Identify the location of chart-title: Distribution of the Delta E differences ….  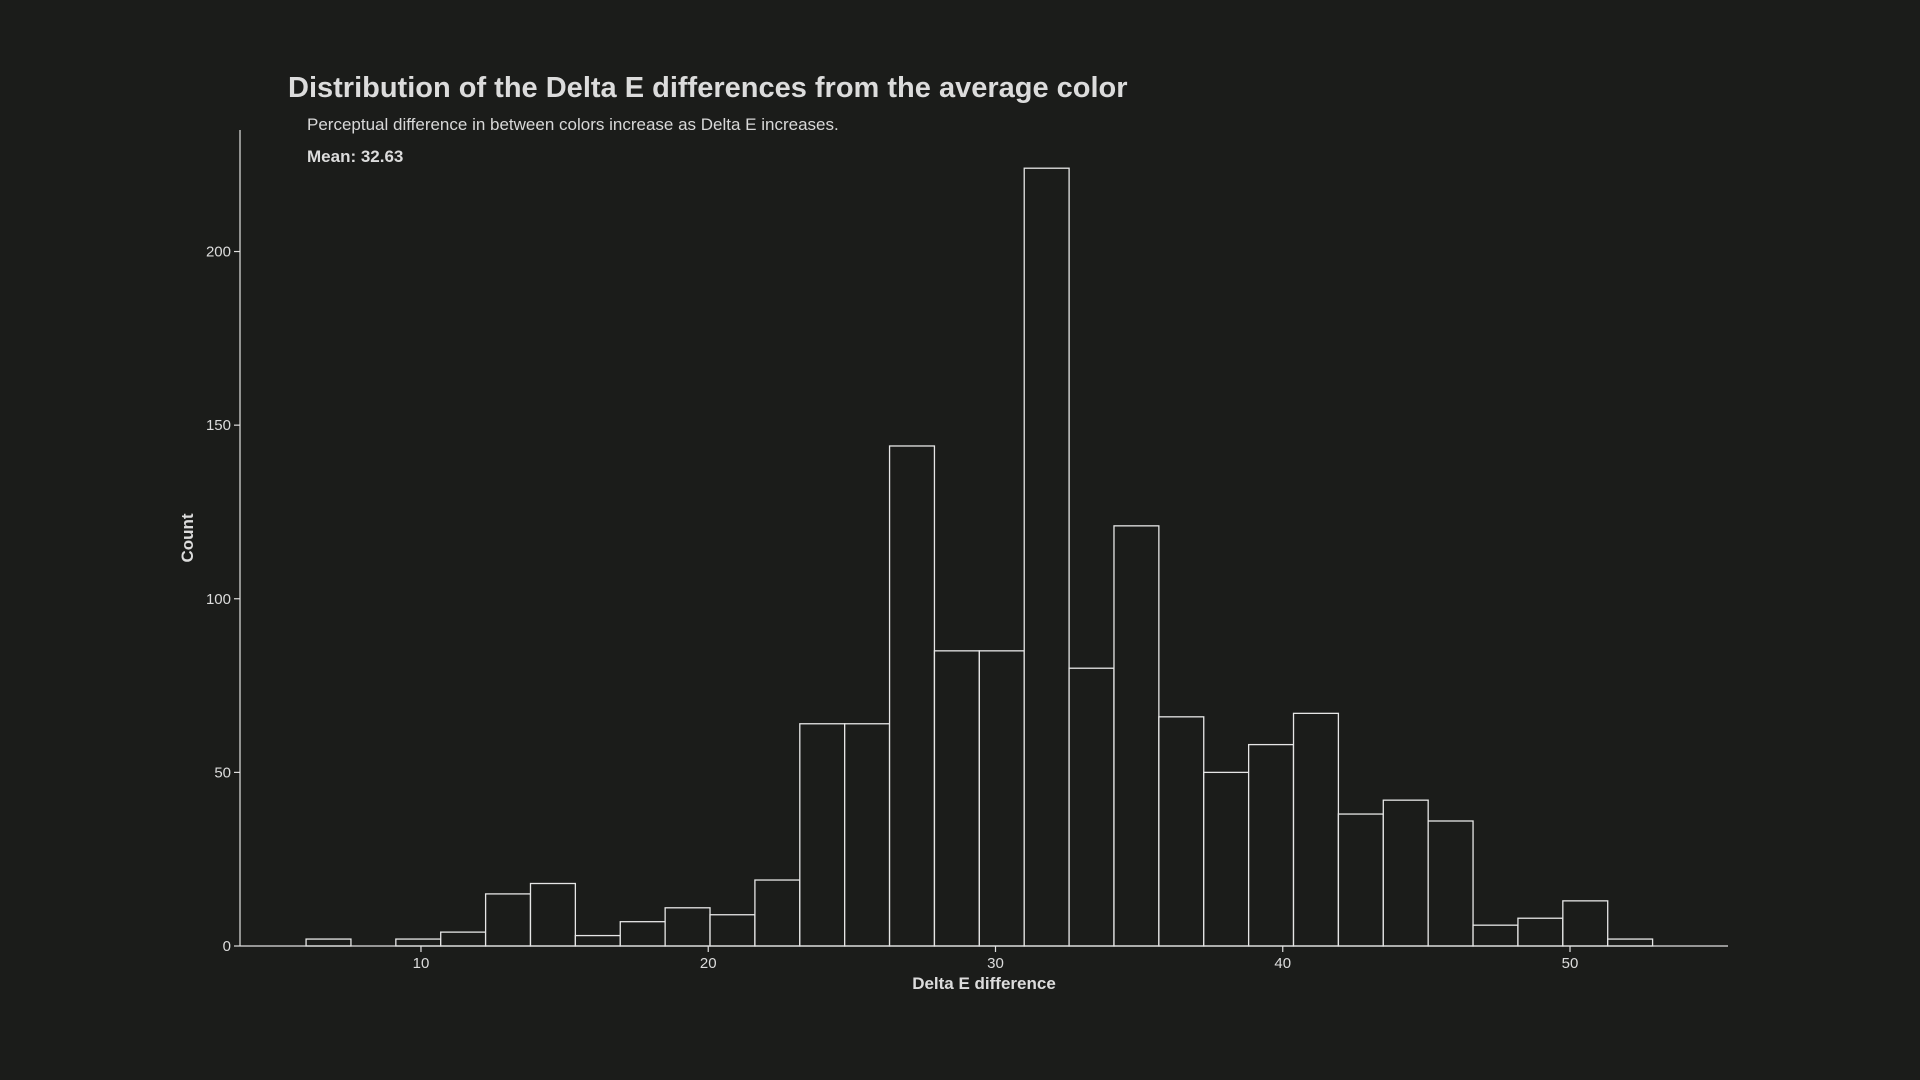
(708, 88).